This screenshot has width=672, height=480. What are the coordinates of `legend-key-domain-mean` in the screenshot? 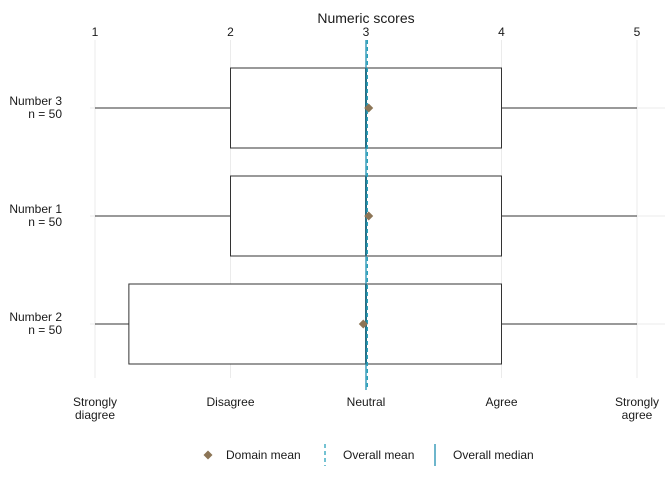 It's located at (208, 455).